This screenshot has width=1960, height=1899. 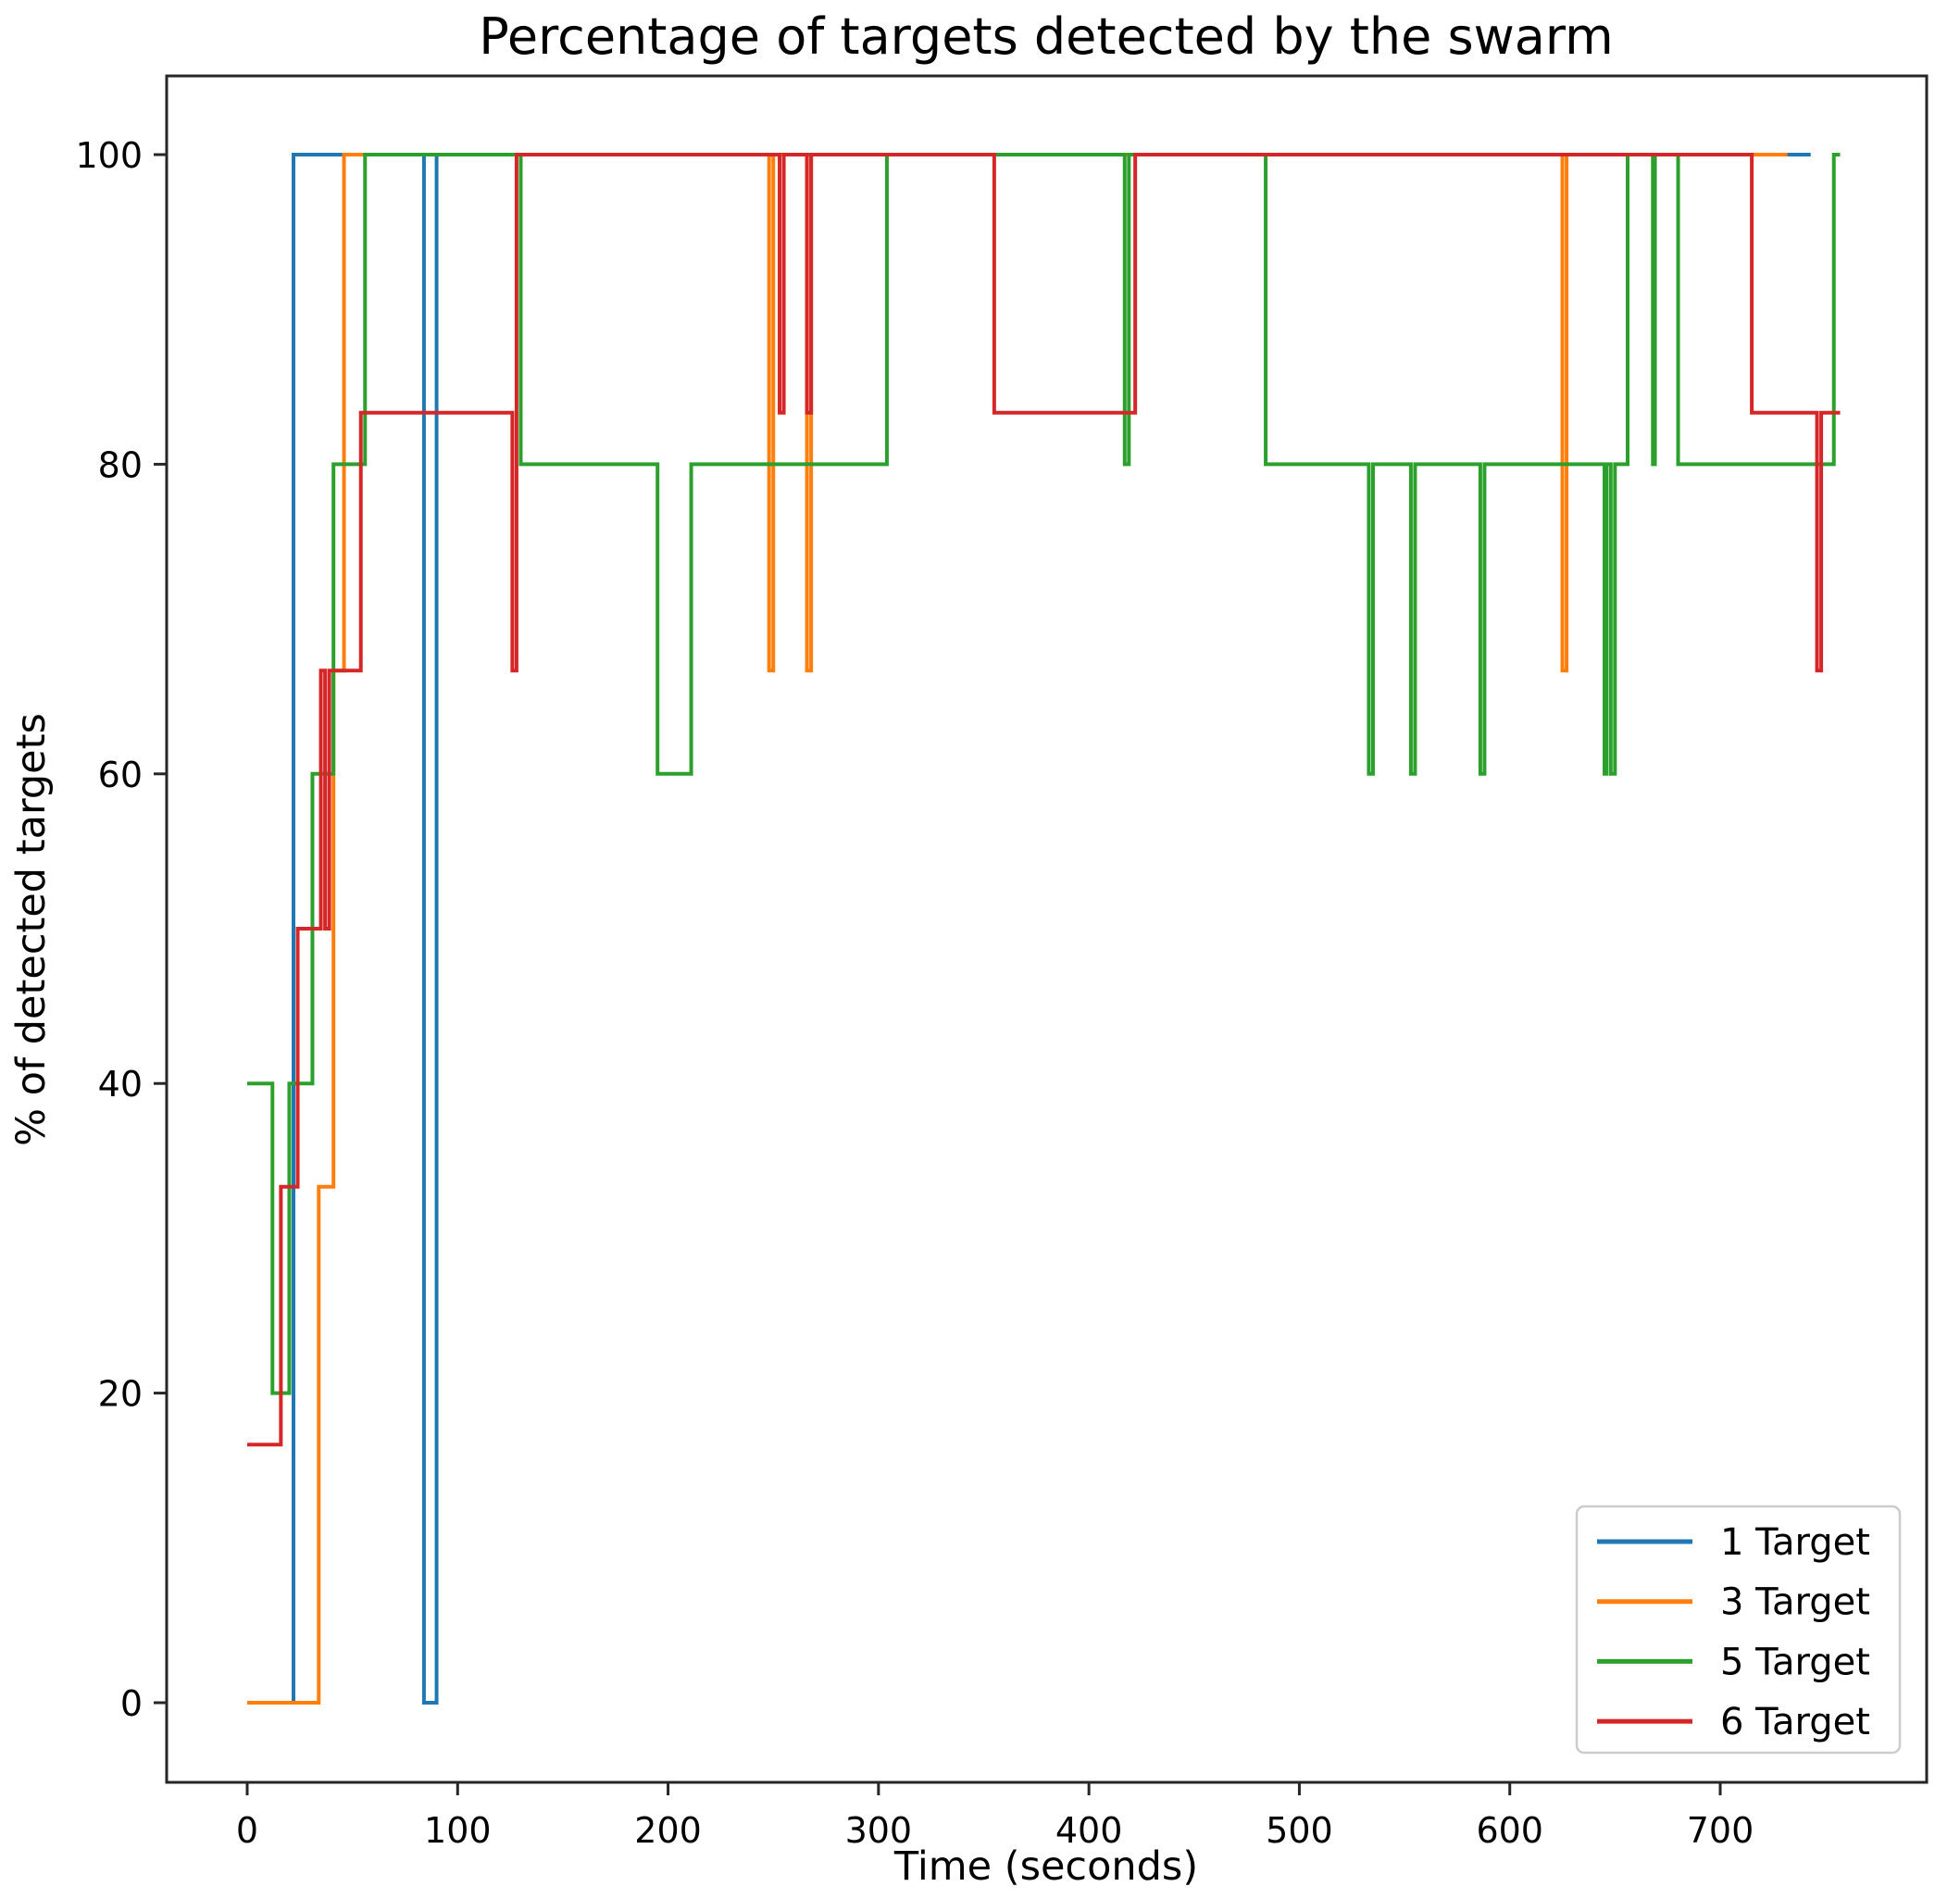 I want to click on y-tick-label: 0, so click(x=131, y=1703).